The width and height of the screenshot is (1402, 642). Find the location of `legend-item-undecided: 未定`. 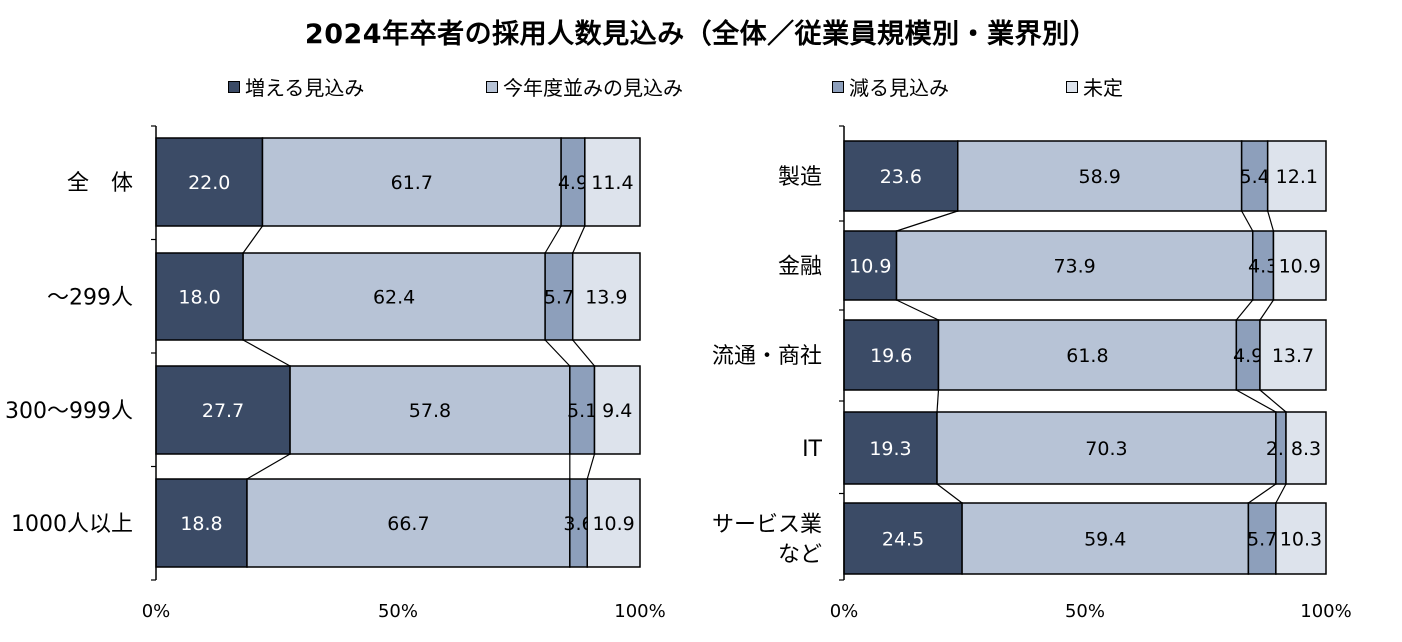

legend-item-undecided: 未定 is located at coordinates (1094, 86).